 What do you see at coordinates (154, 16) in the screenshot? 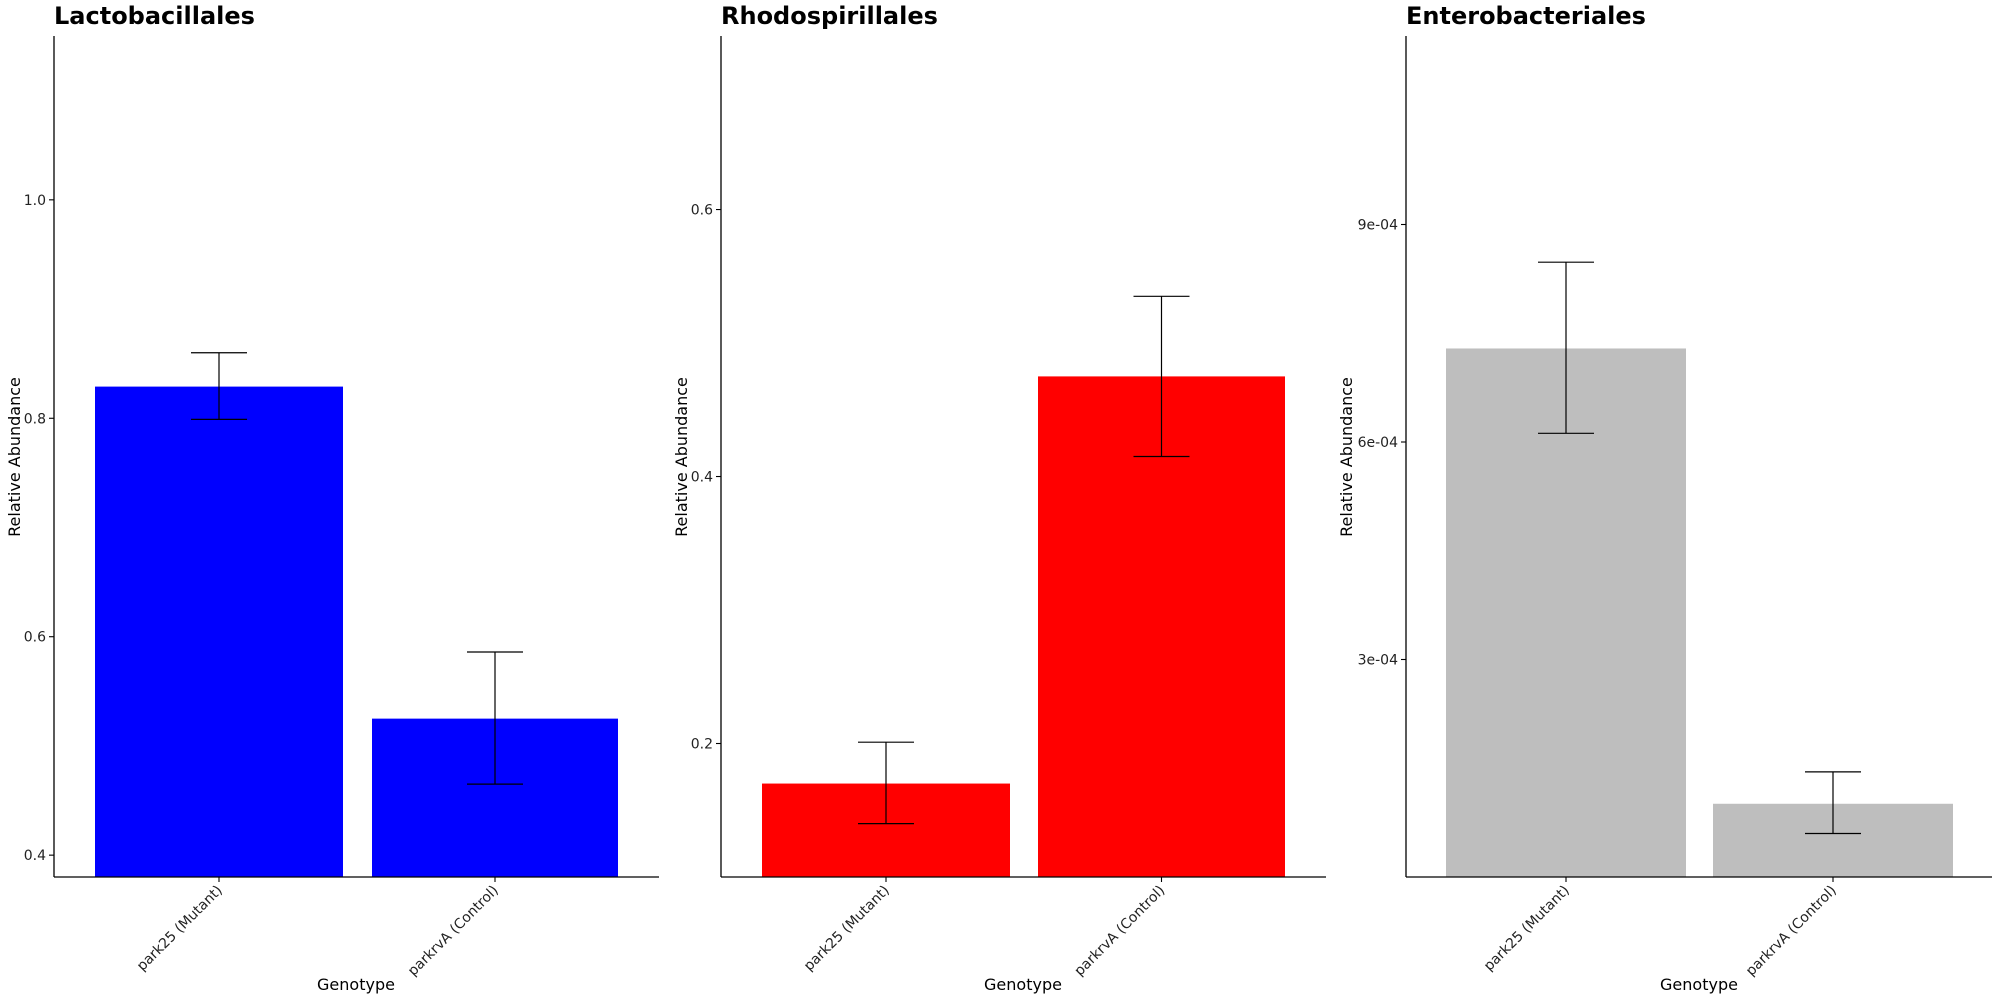
I see `panel-title: Lactobacillales` at bounding box center [154, 16].